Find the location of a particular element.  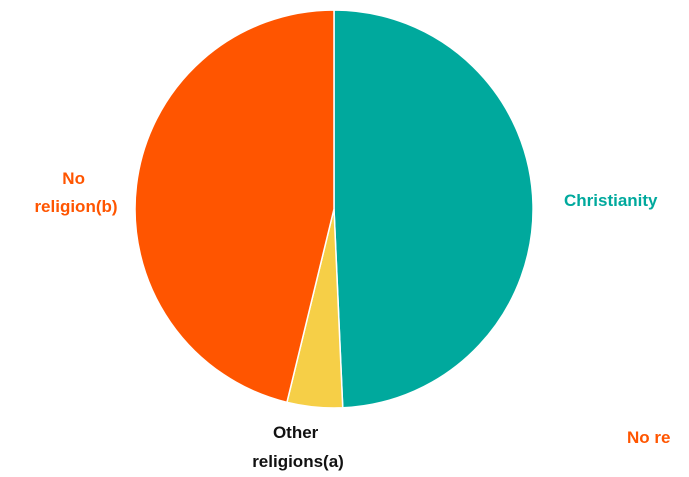

slice-label-other-religions: Other religions(a) is located at coordinates (298, 447).